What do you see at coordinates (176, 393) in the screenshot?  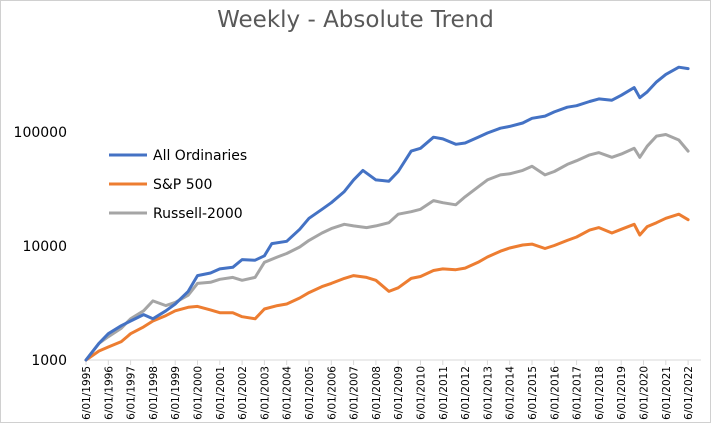 I see `x-tick-label: 6/01/1999` at bounding box center [176, 393].